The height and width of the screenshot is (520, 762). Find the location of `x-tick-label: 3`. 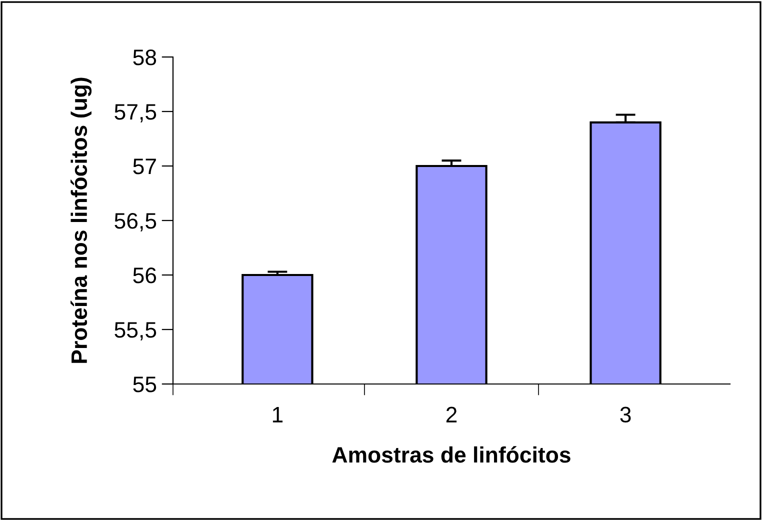

x-tick-label: 3 is located at coordinates (625, 414).